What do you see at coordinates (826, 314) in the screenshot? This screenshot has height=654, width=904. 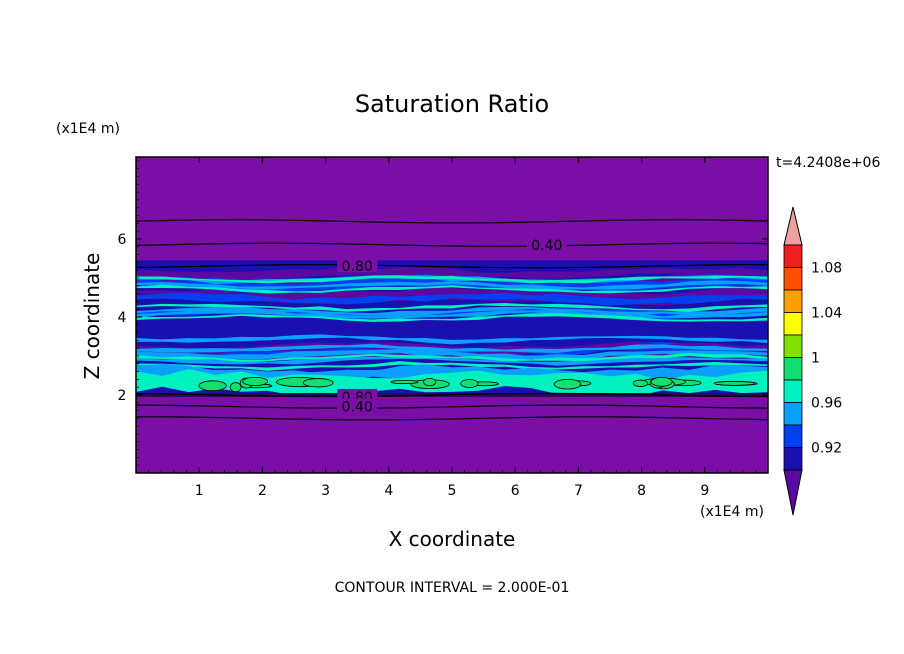 I see `colorbar-tick-label: 1.04` at bounding box center [826, 314].